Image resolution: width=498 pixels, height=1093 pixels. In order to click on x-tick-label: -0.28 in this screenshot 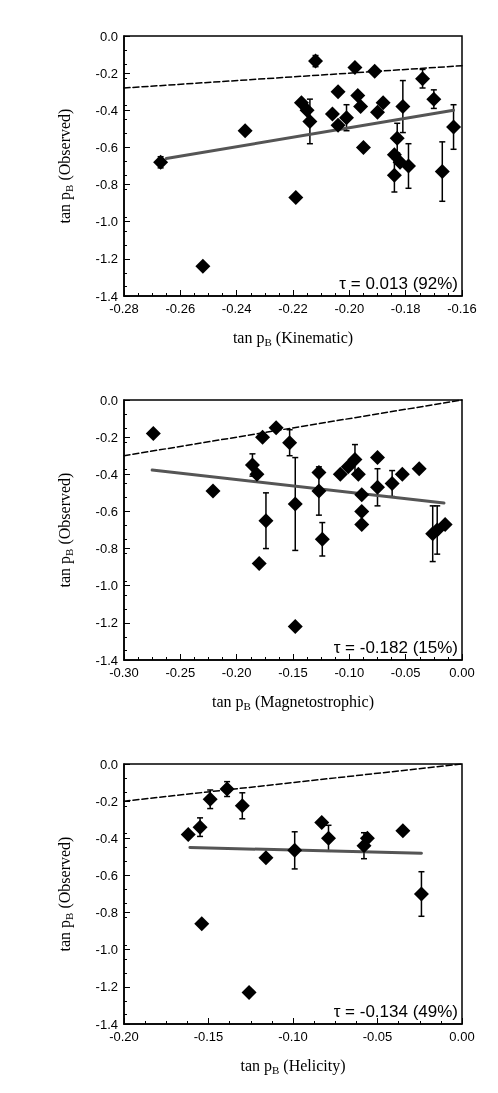, I will do `click(124, 308)`.